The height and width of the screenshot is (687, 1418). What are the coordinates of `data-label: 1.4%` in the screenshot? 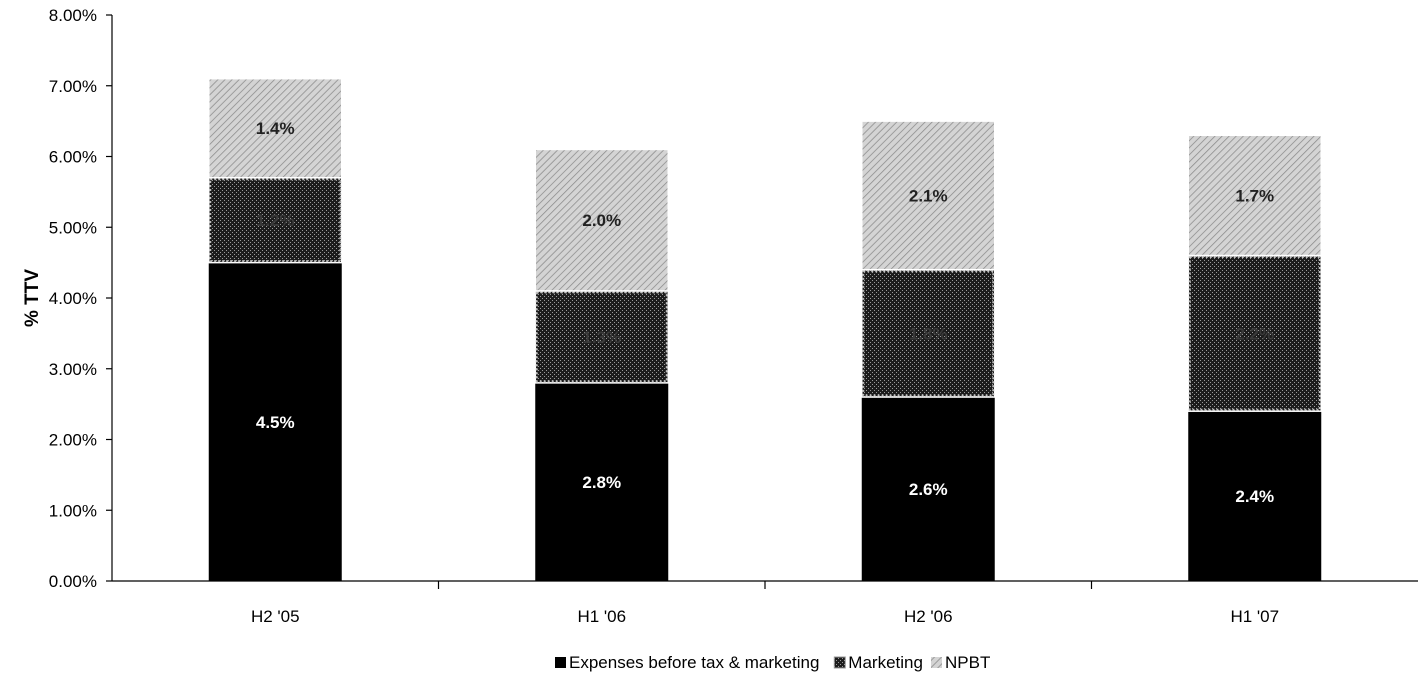 It's located at (275, 128).